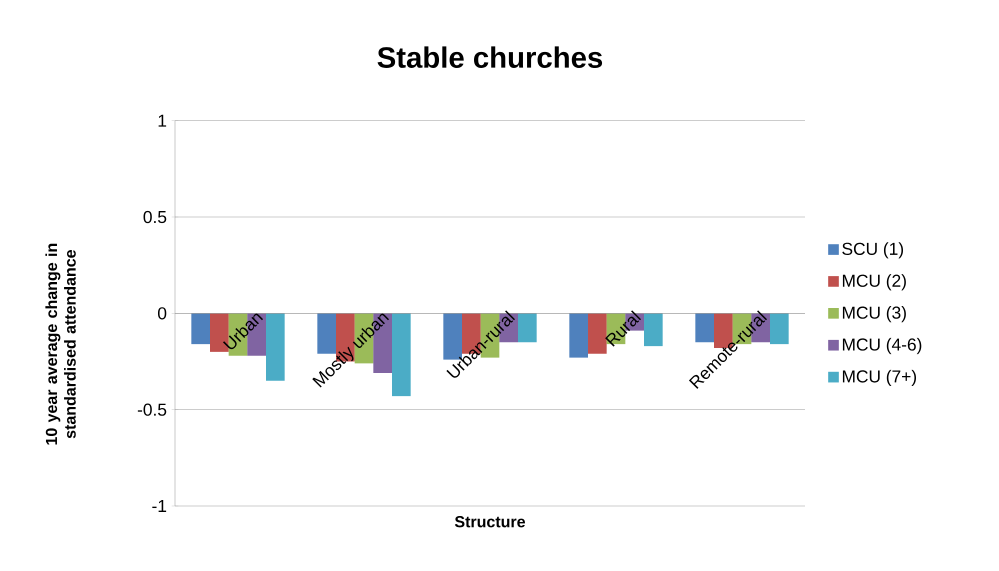  What do you see at coordinates (873, 250) in the screenshot?
I see `legend-label: SCU (1)` at bounding box center [873, 250].